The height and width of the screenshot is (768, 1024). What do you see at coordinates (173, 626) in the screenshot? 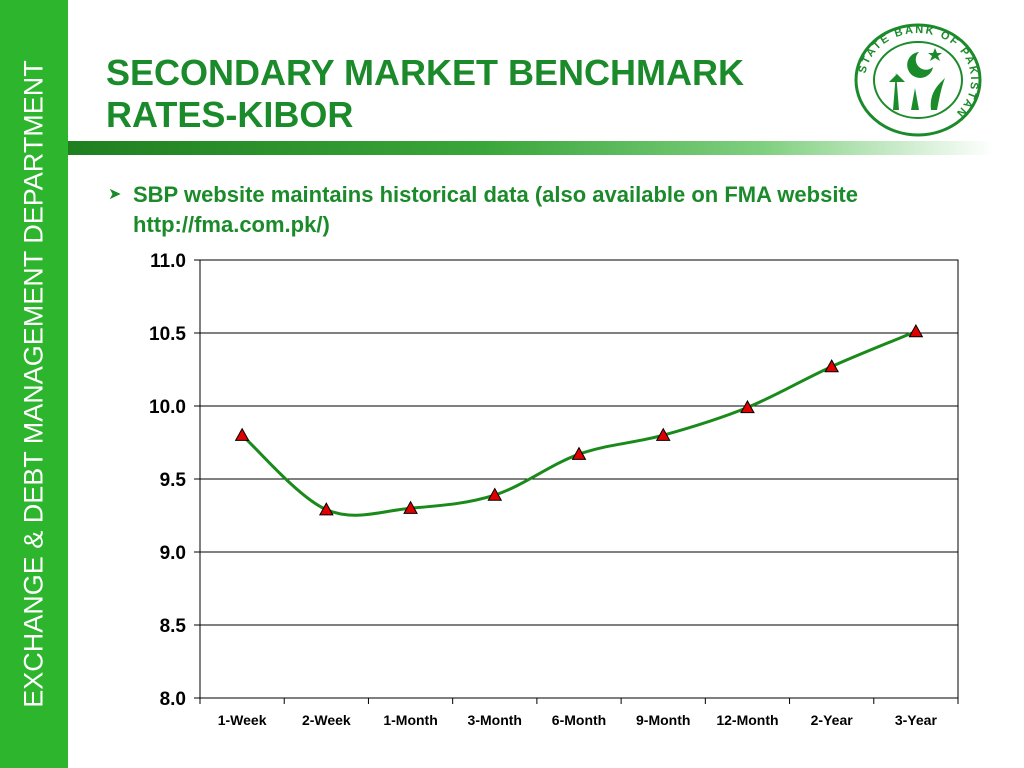
I see `y-tick-label: 8.5` at bounding box center [173, 626].